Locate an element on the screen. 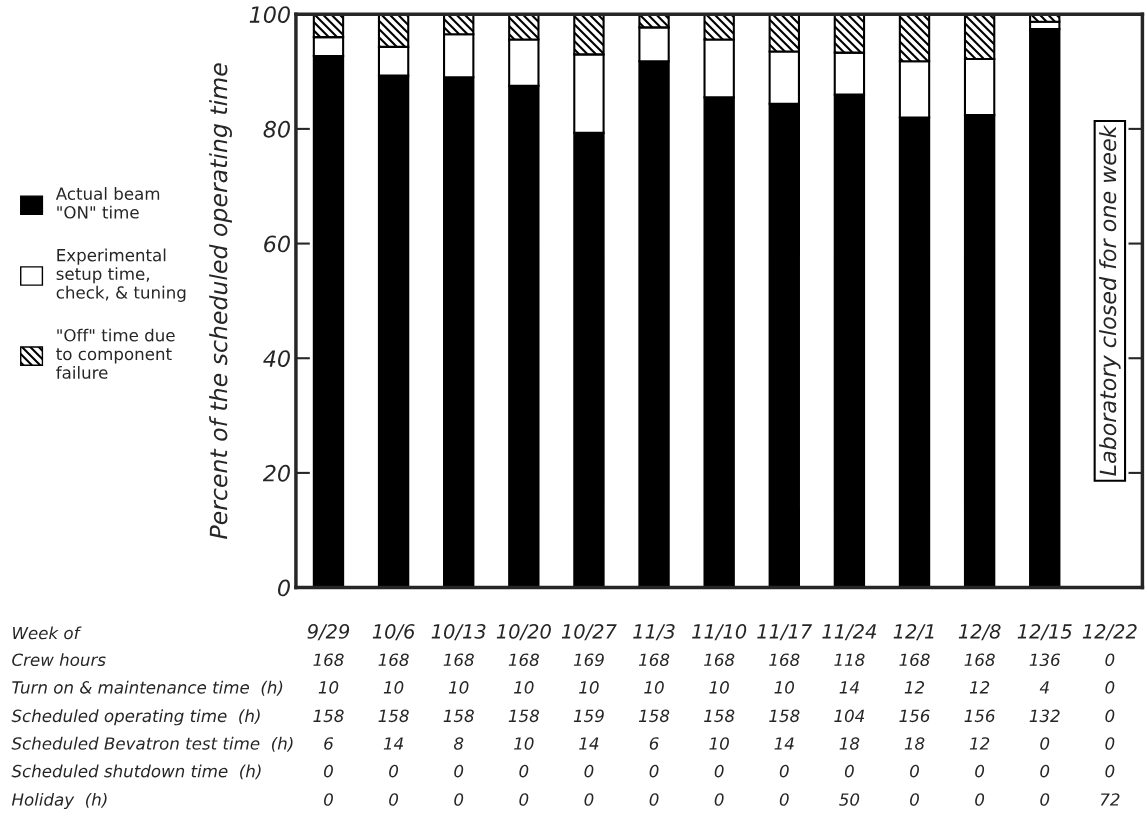 The height and width of the screenshot is (837, 1147). text: 136 is located at coordinates (1044, 660).